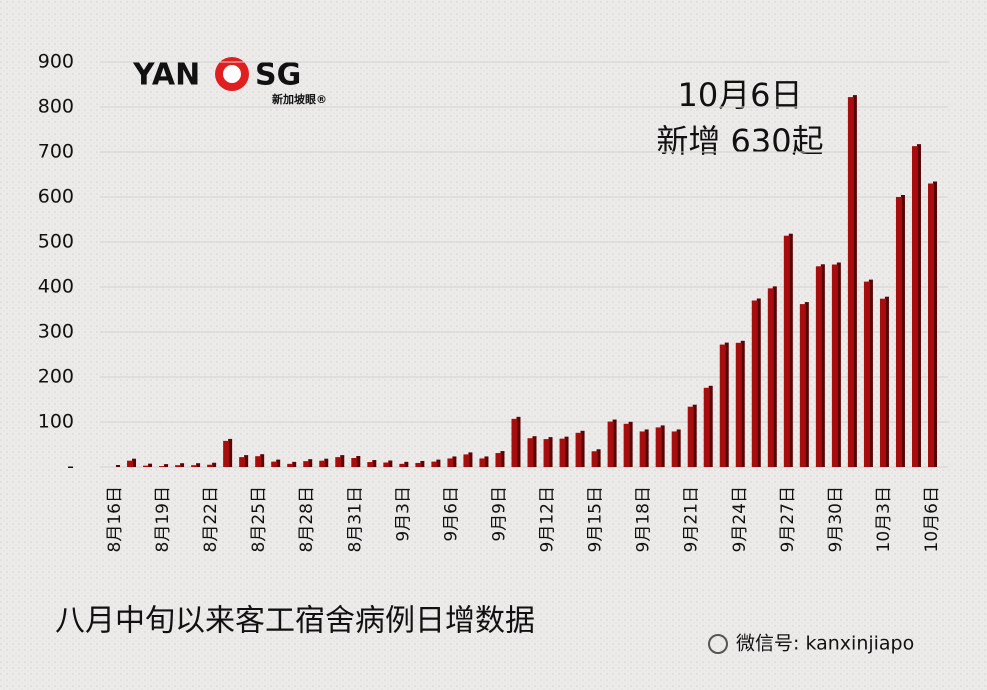 The height and width of the screenshot is (690, 987). Describe the element at coordinates (232, 74) in the screenshot. I see `logo-icon-inner` at that location.